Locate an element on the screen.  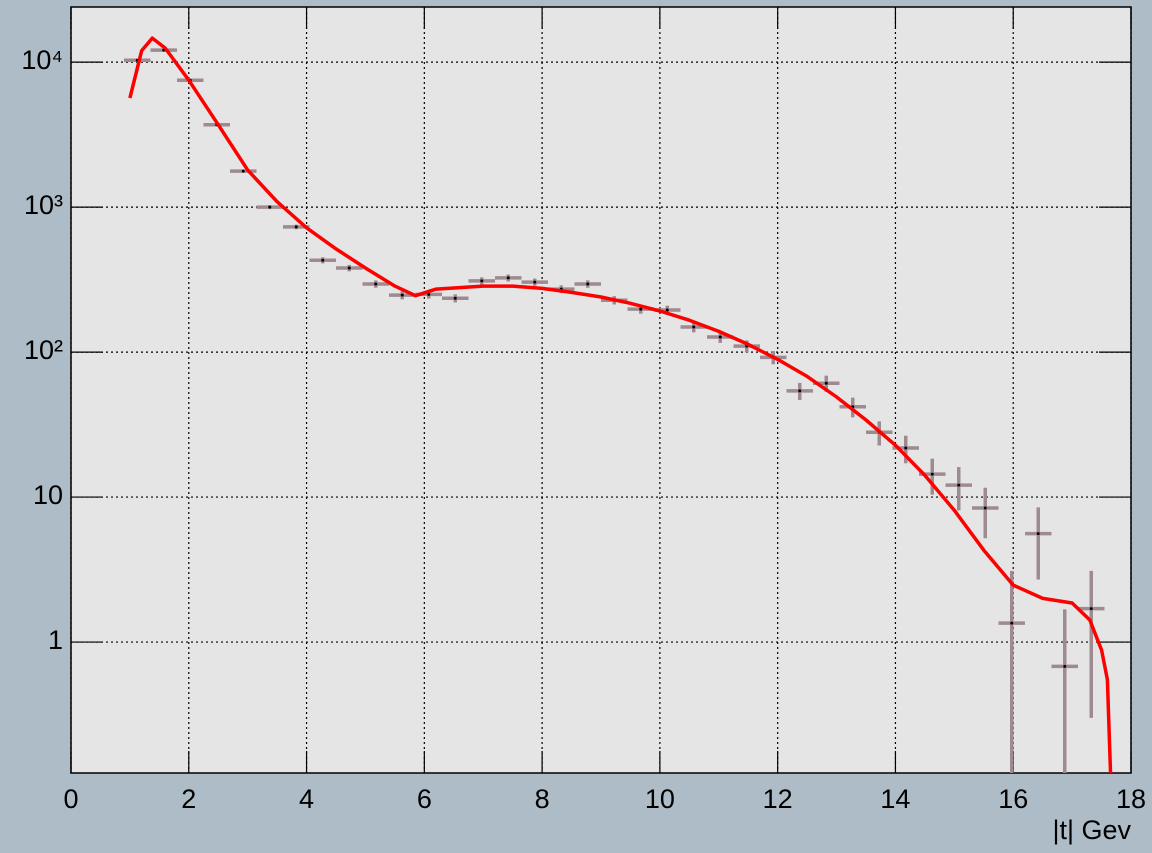
x-tick-label: 14 is located at coordinates (895, 799).